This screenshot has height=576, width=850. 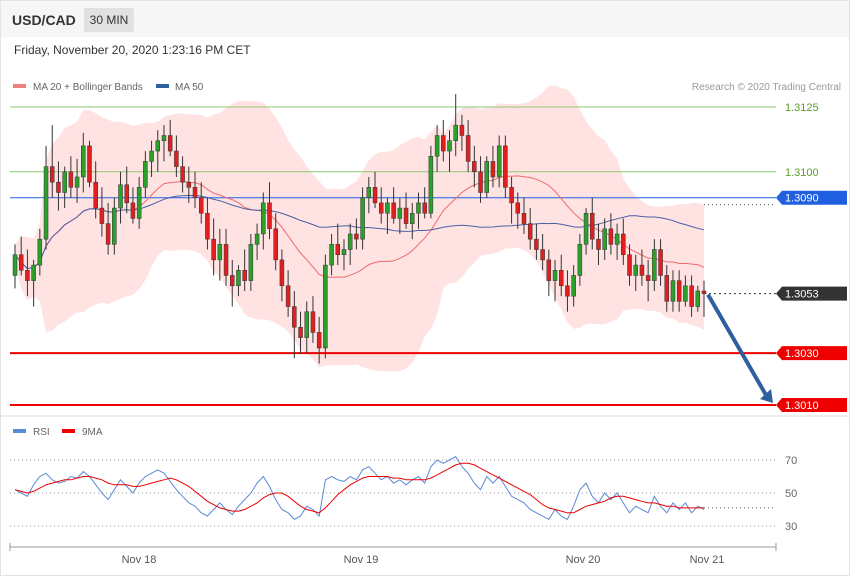 What do you see at coordinates (425, 19) in the screenshot?
I see `chart-header: USD/CAD 30 MIN` at bounding box center [425, 19].